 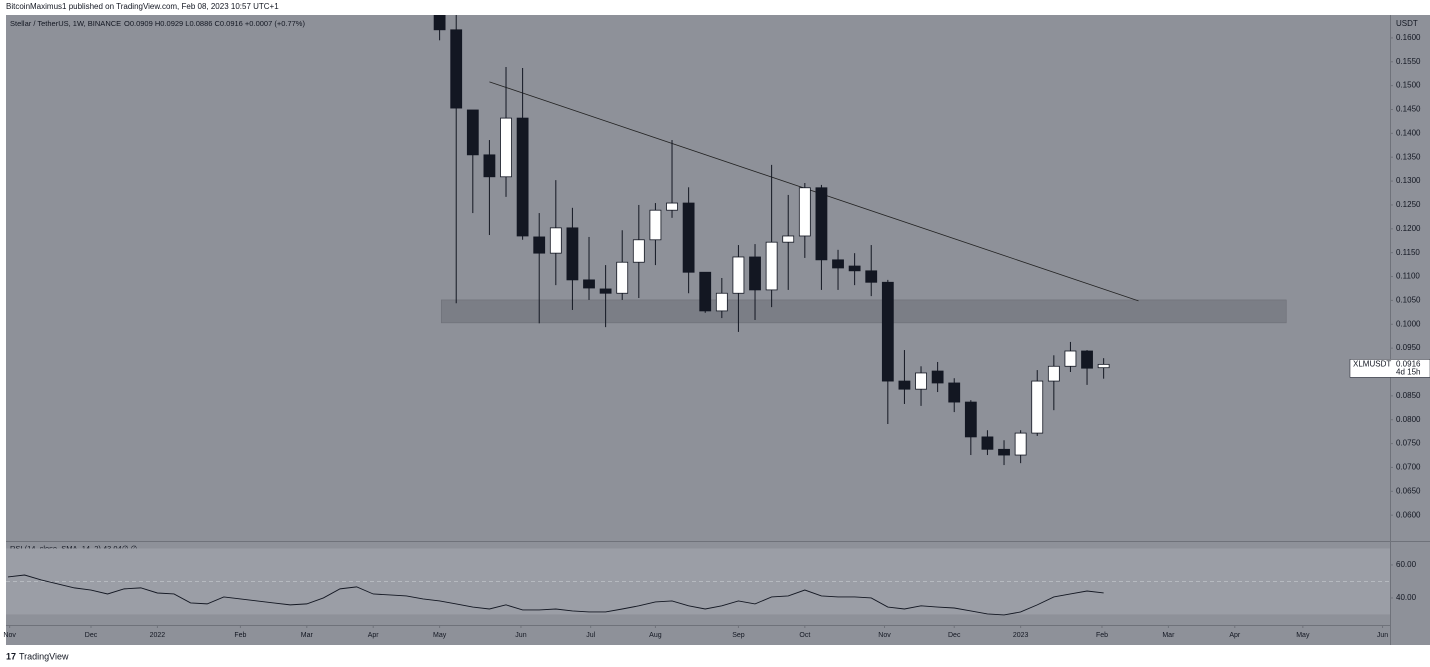 What do you see at coordinates (1408, 514) in the screenshot?
I see `y-tick-label: 0.0600` at bounding box center [1408, 514].